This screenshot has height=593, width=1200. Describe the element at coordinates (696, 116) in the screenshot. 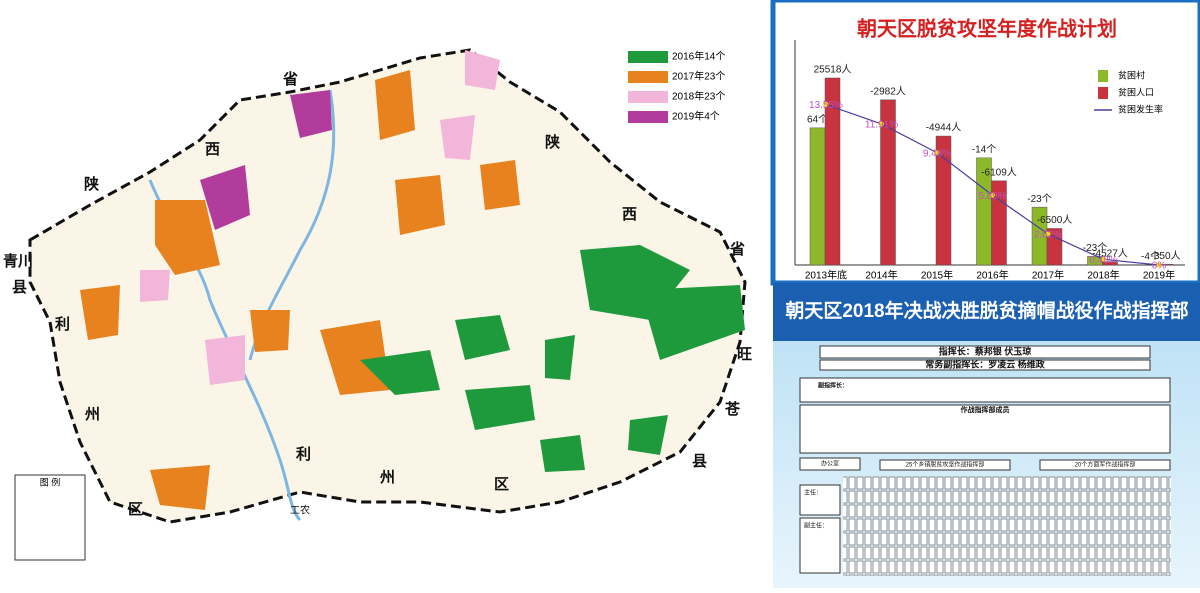

I see `legend-label: 2019年4个` at that location.